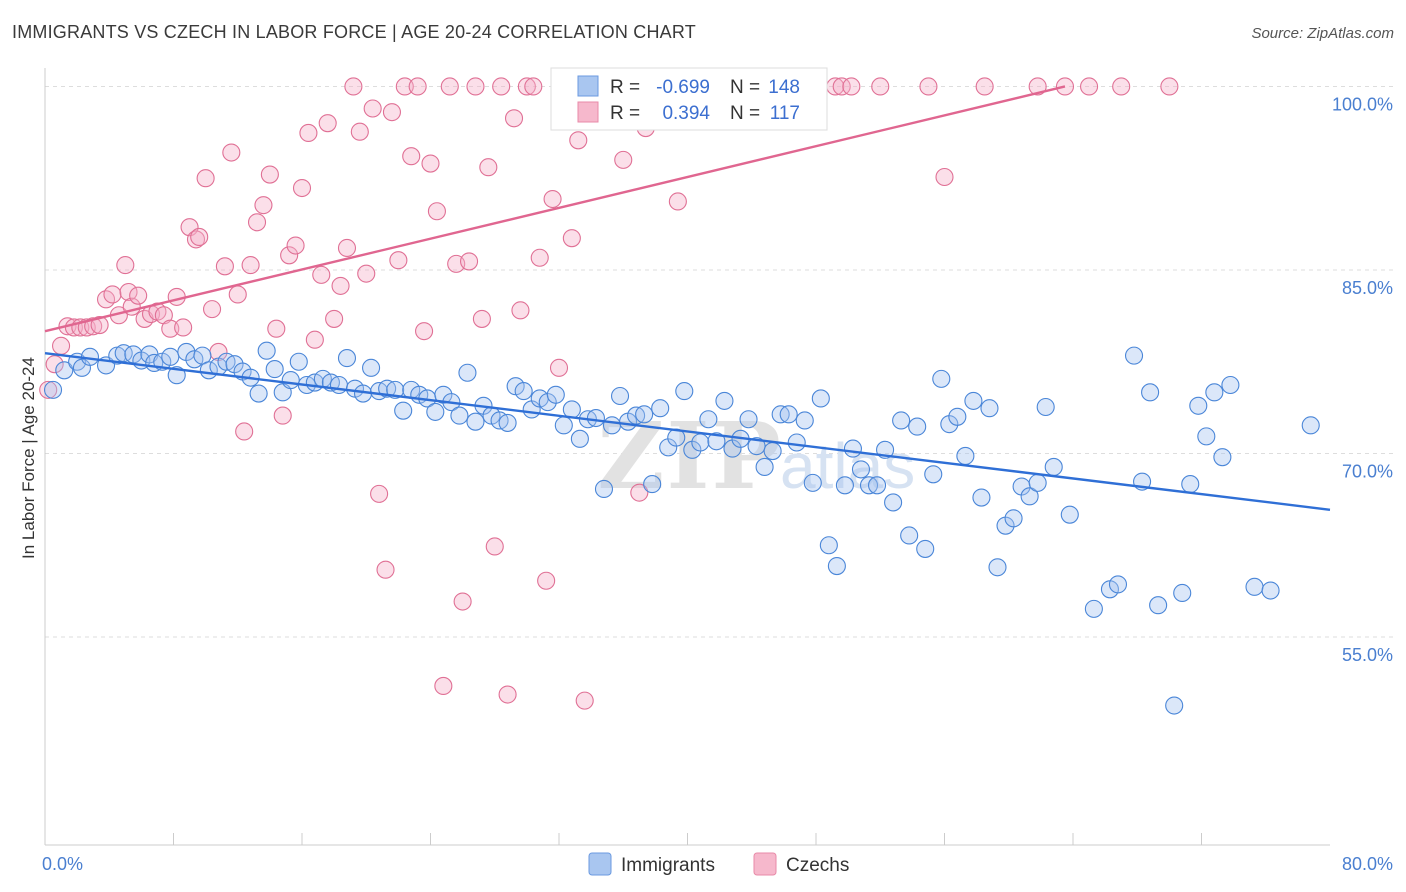 Image resolution: width=1406 pixels, height=892 pixels. I want to click on legend-n-value: 117, so click(785, 113).